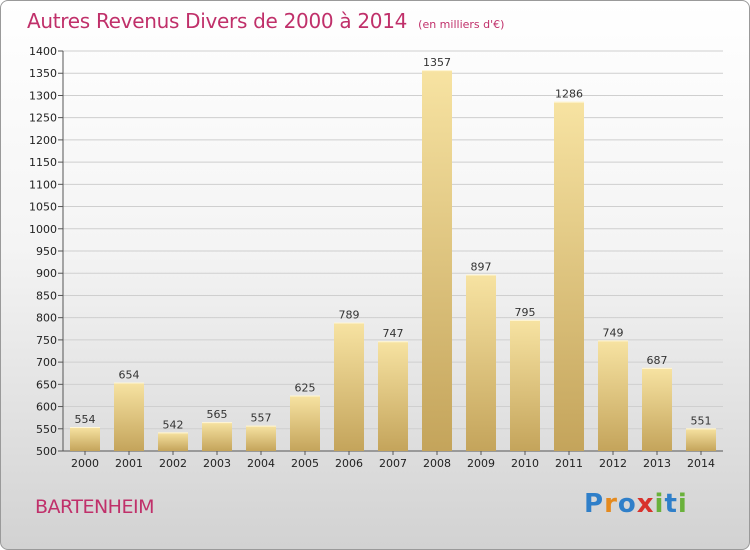 The height and width of the screenshot is (550, 750). What do you see at coordinates (613, 332) in the screenshot?
I see `bar-value-label: 749` at bounding box center [613, 332].